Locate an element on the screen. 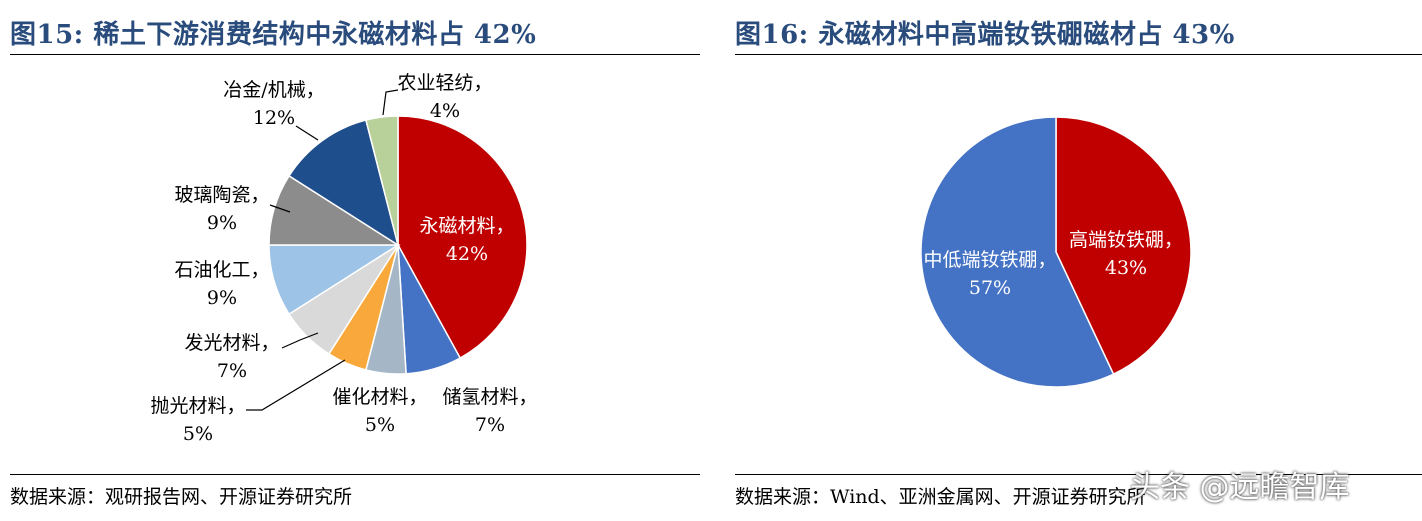  slice-name-label: 抛光材料， is located at coordinates (197, 406).